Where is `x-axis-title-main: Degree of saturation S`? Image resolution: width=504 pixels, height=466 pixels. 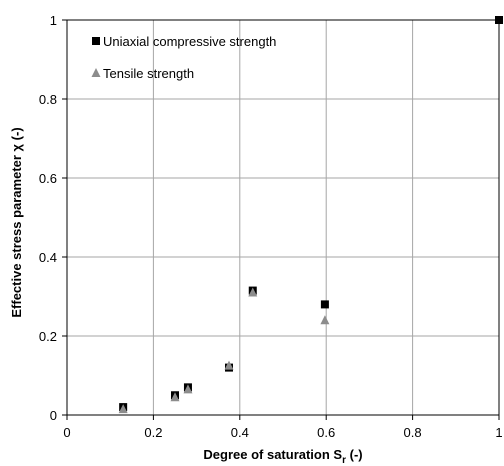
x-axis-title-main: Degree of saturation S is located at coordinates (272, 454).